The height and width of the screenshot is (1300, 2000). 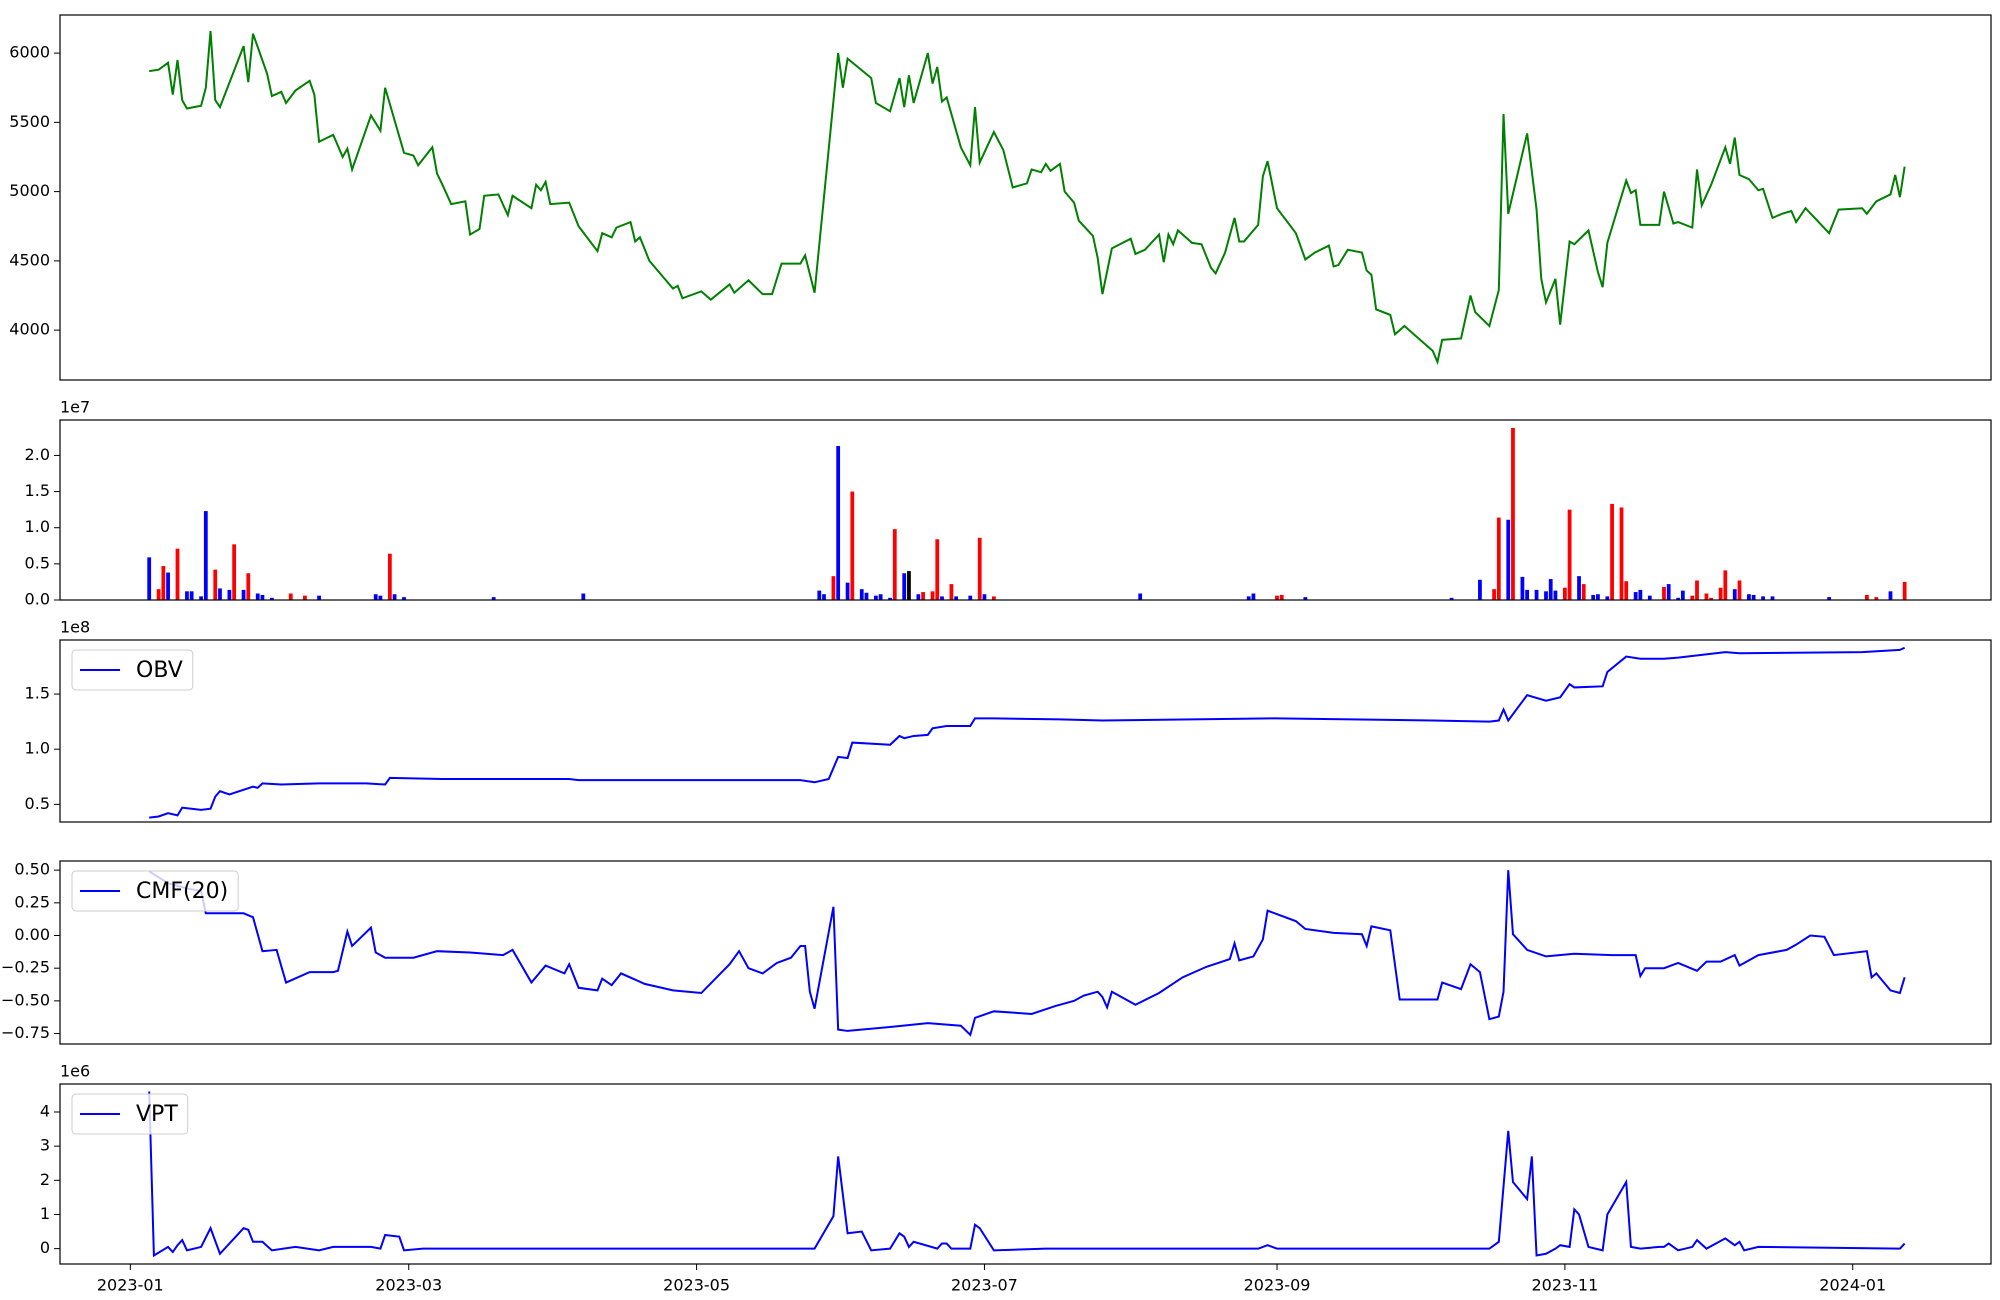 I want to click on y-tick-label: 0.50, so click(x=32, y=869).